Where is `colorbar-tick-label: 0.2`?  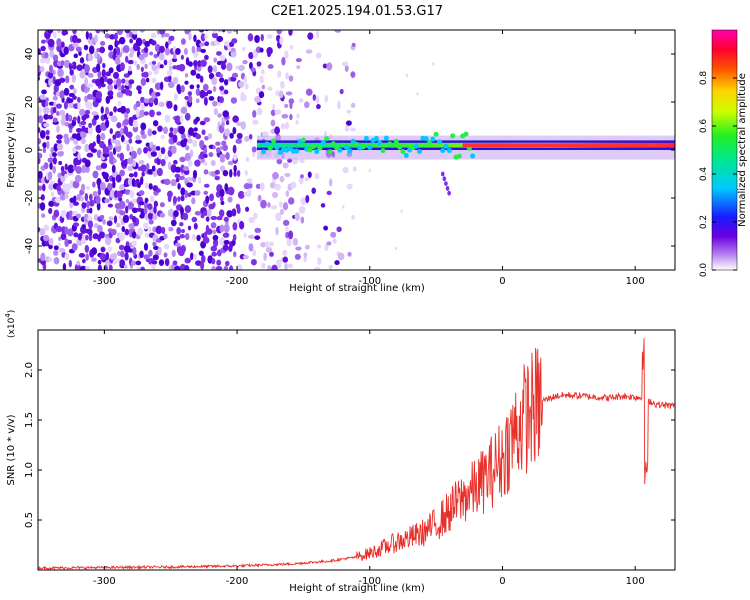
colorbar-tick-label: 0.2 is located at coordinates (704, 222).